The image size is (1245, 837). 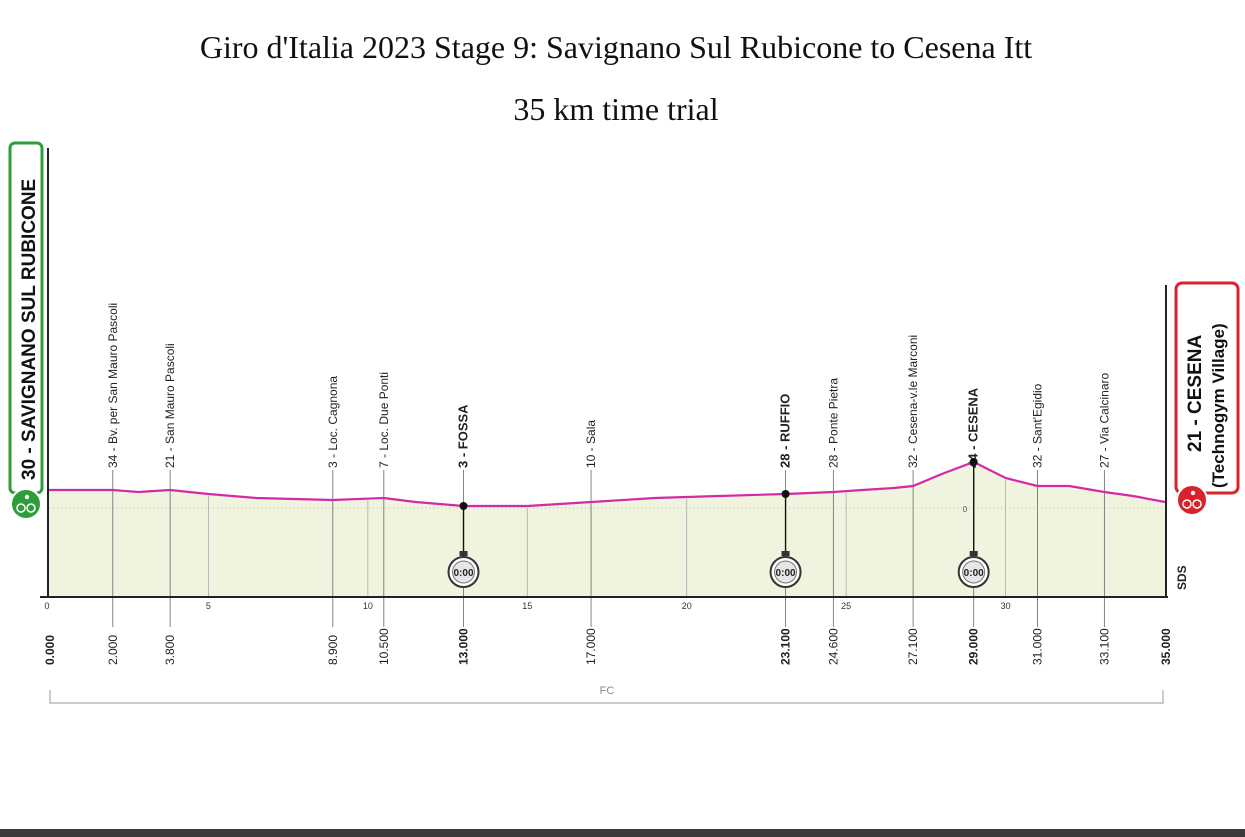 I want to click on x-tick-label: 25, so click(x=846, y=606).